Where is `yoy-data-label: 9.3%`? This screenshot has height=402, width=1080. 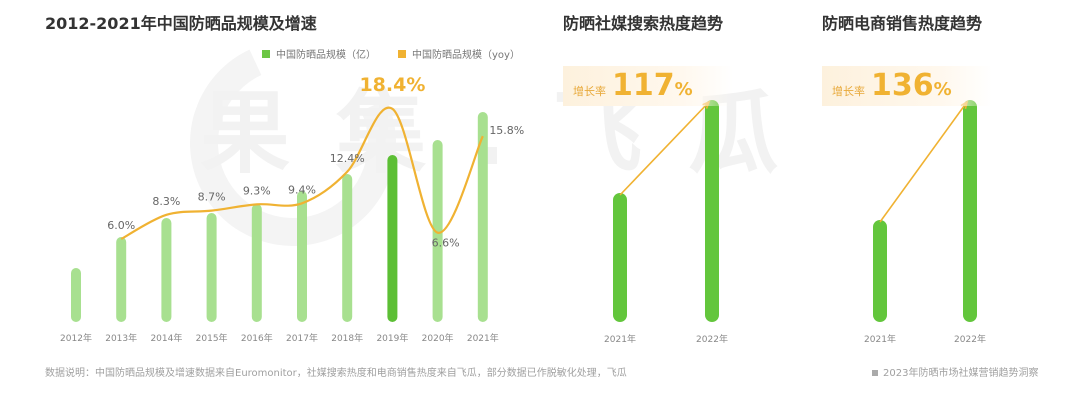 yoy-data-label: 9.3% is located at coordinates (257, 190).